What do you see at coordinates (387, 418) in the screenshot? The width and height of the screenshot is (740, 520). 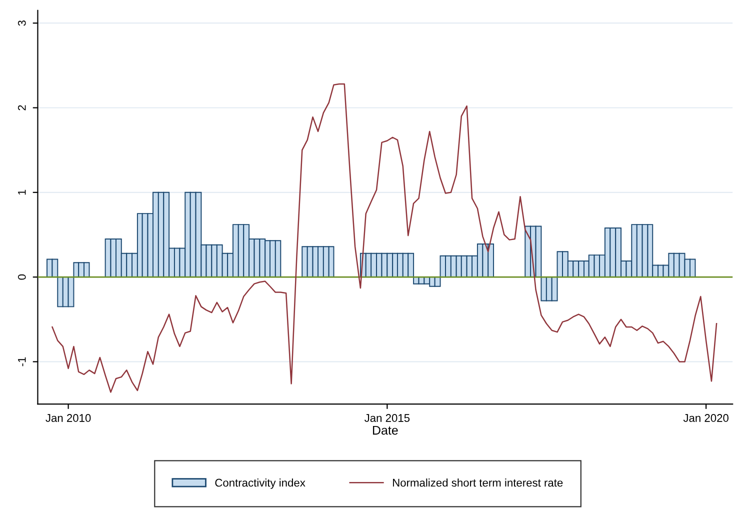 I see `x-tick-label: Jan 2015` at bounding box center [387, 418].